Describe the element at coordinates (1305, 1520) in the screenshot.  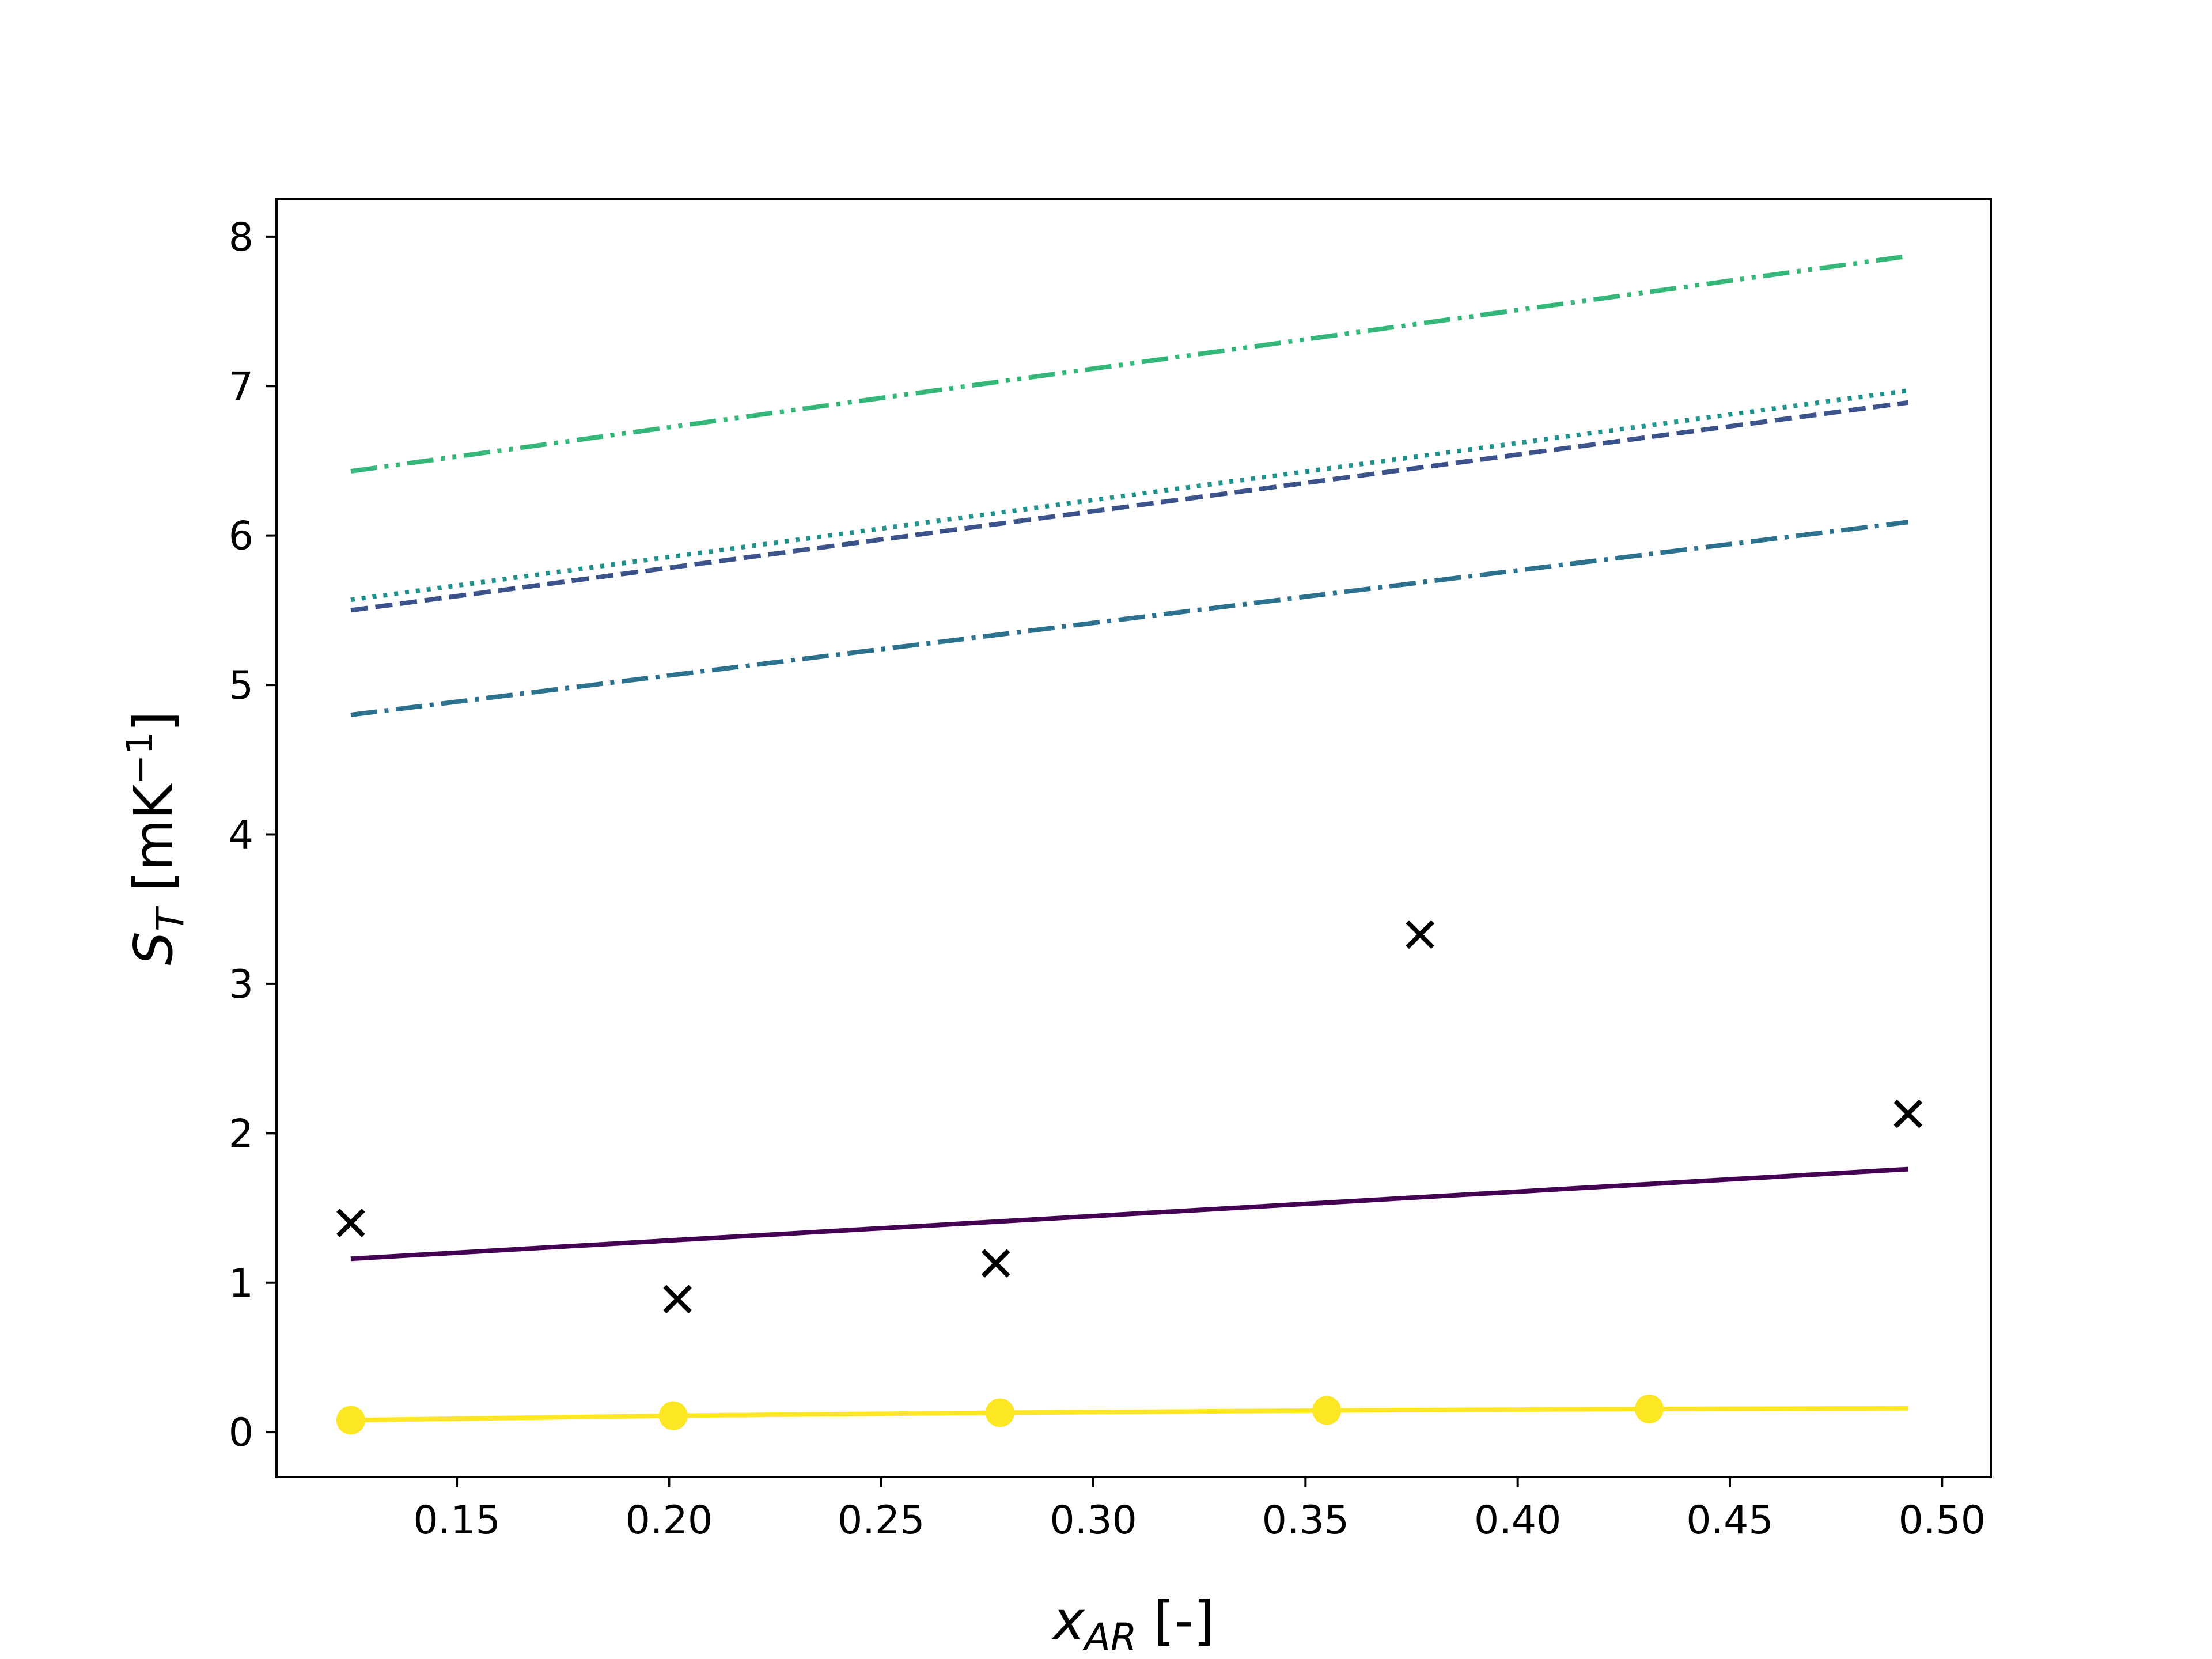
I see `x-tick-label: 0.35` at that location.